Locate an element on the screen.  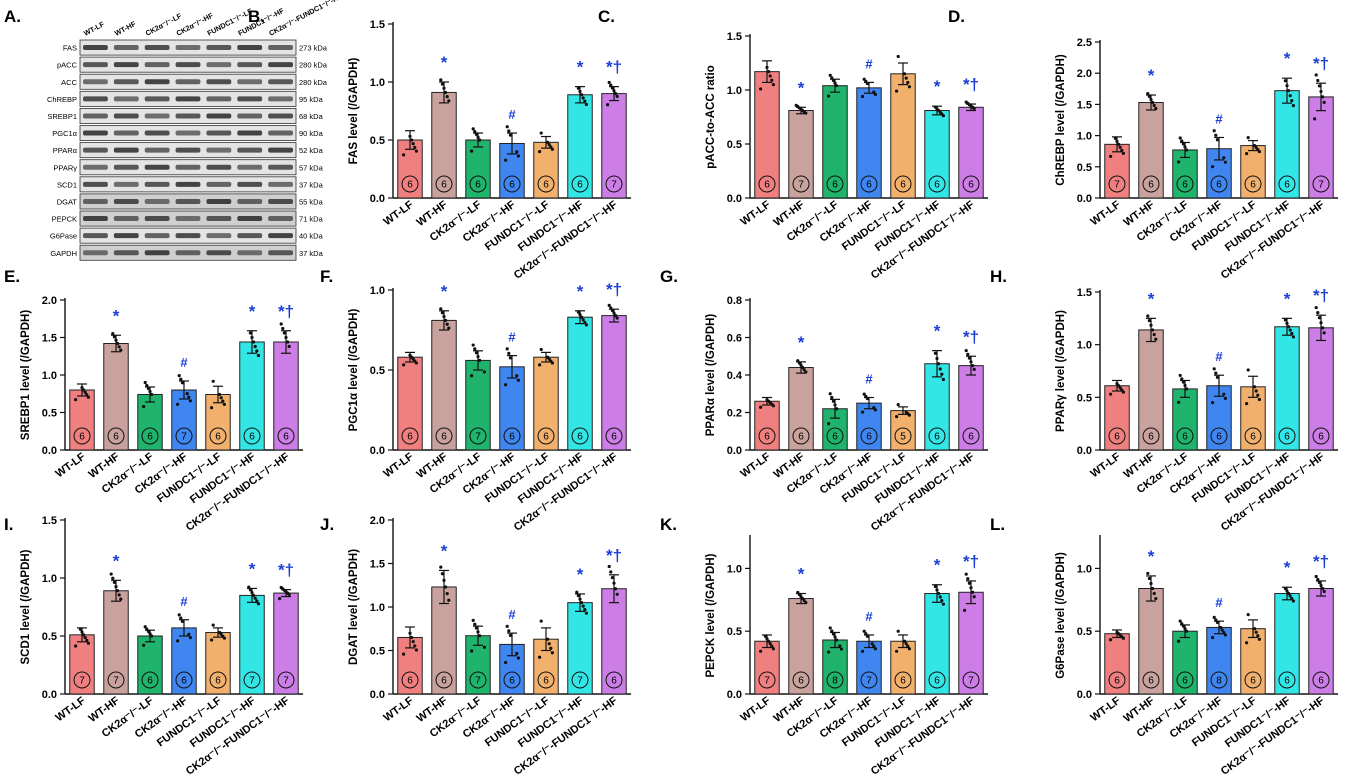
y-tick-label: 1.5 is located at coordinates (377, 565).